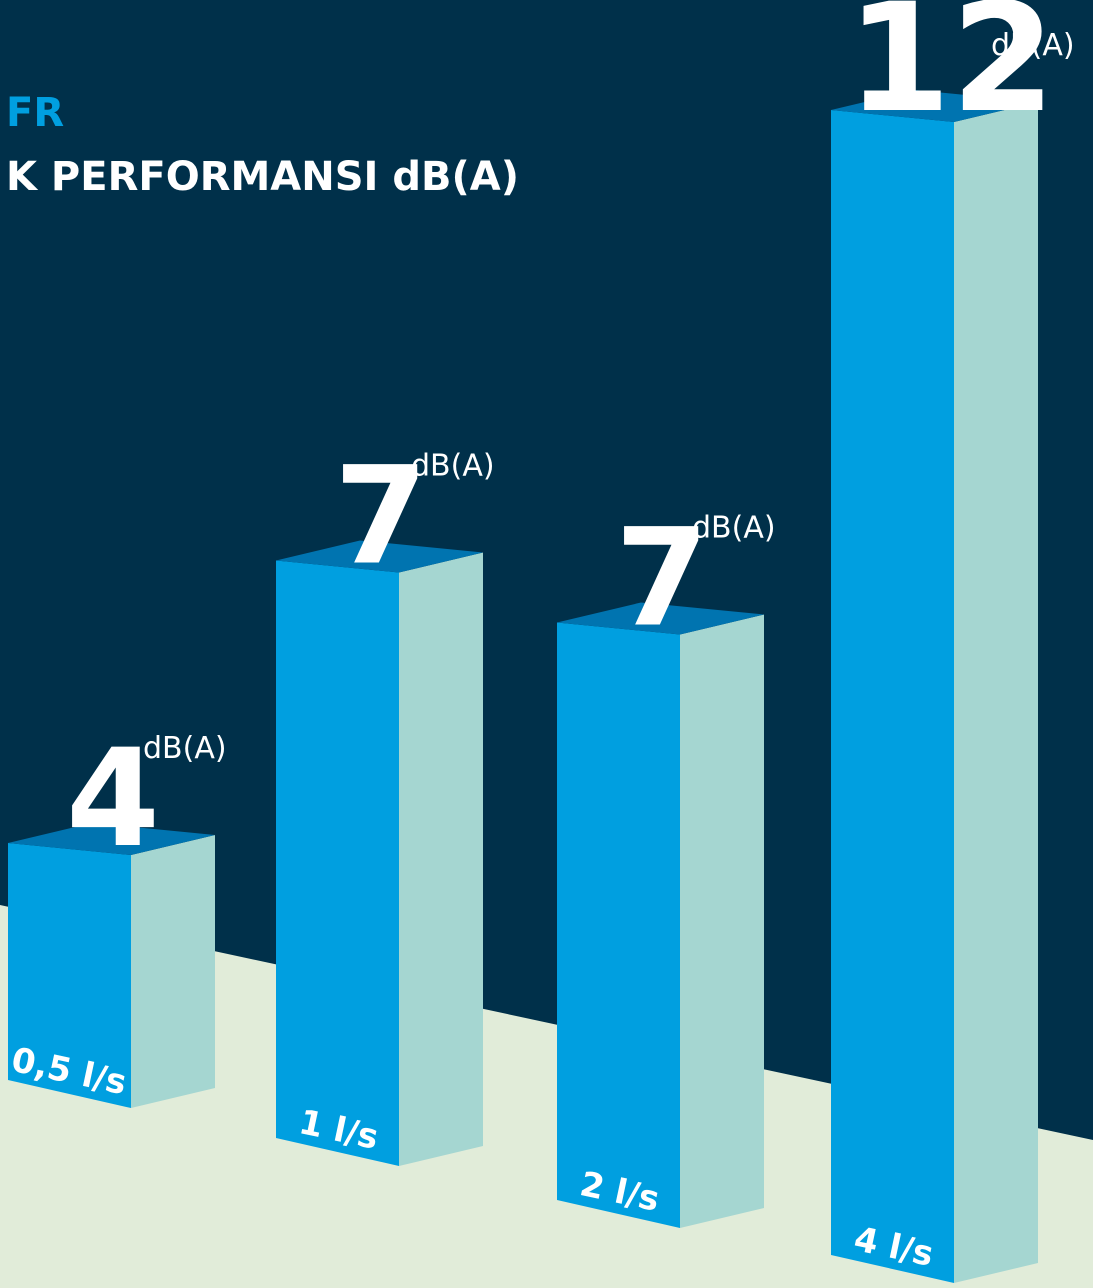 This screenshot has height=1288, width=1093. Describe the element at coordinates (113, 798) in the screenshot. I see `value-label: 4` at that location.